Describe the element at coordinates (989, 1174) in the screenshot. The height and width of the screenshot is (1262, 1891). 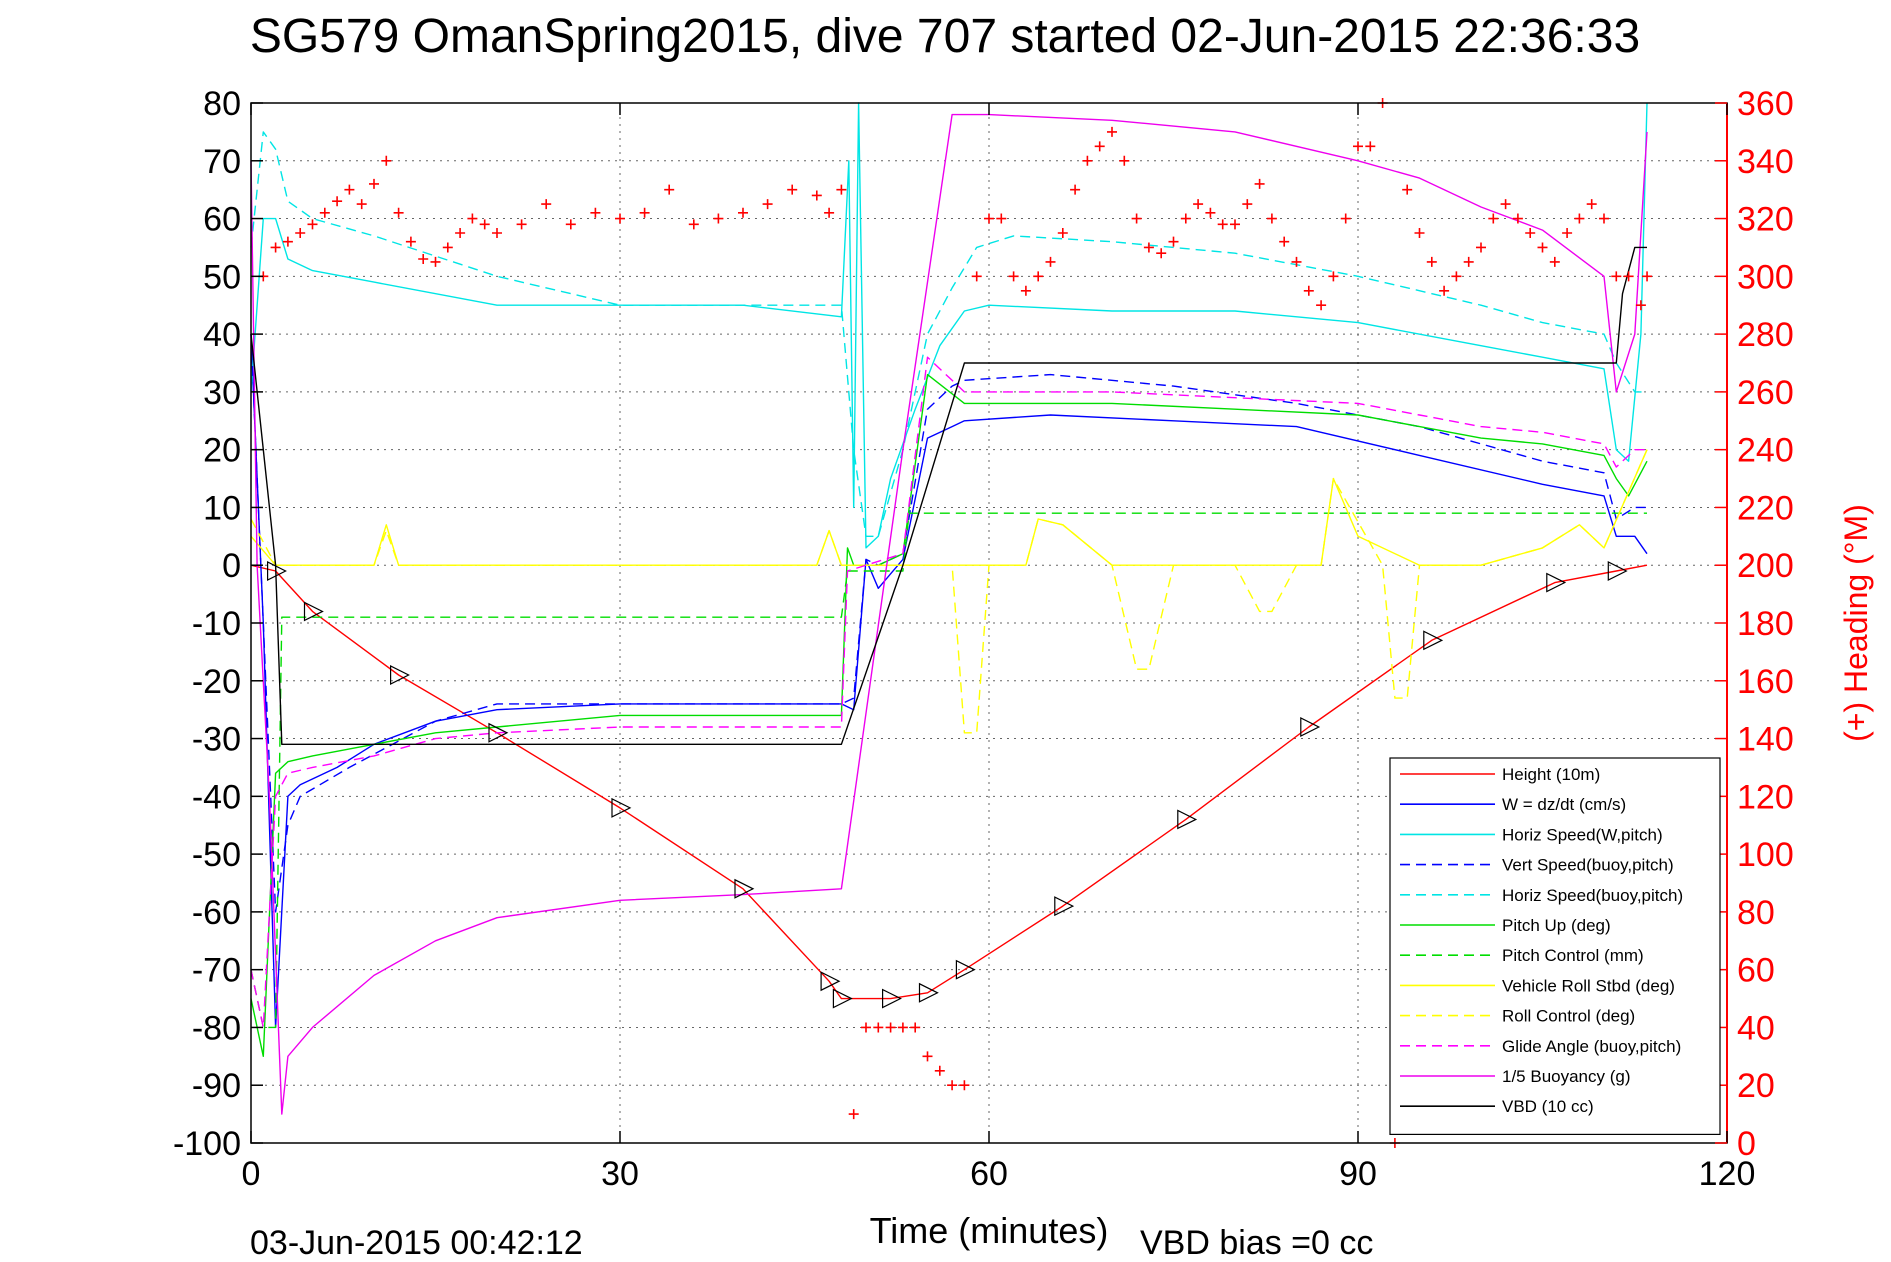
I see `x-tick-label: 60` at that location.